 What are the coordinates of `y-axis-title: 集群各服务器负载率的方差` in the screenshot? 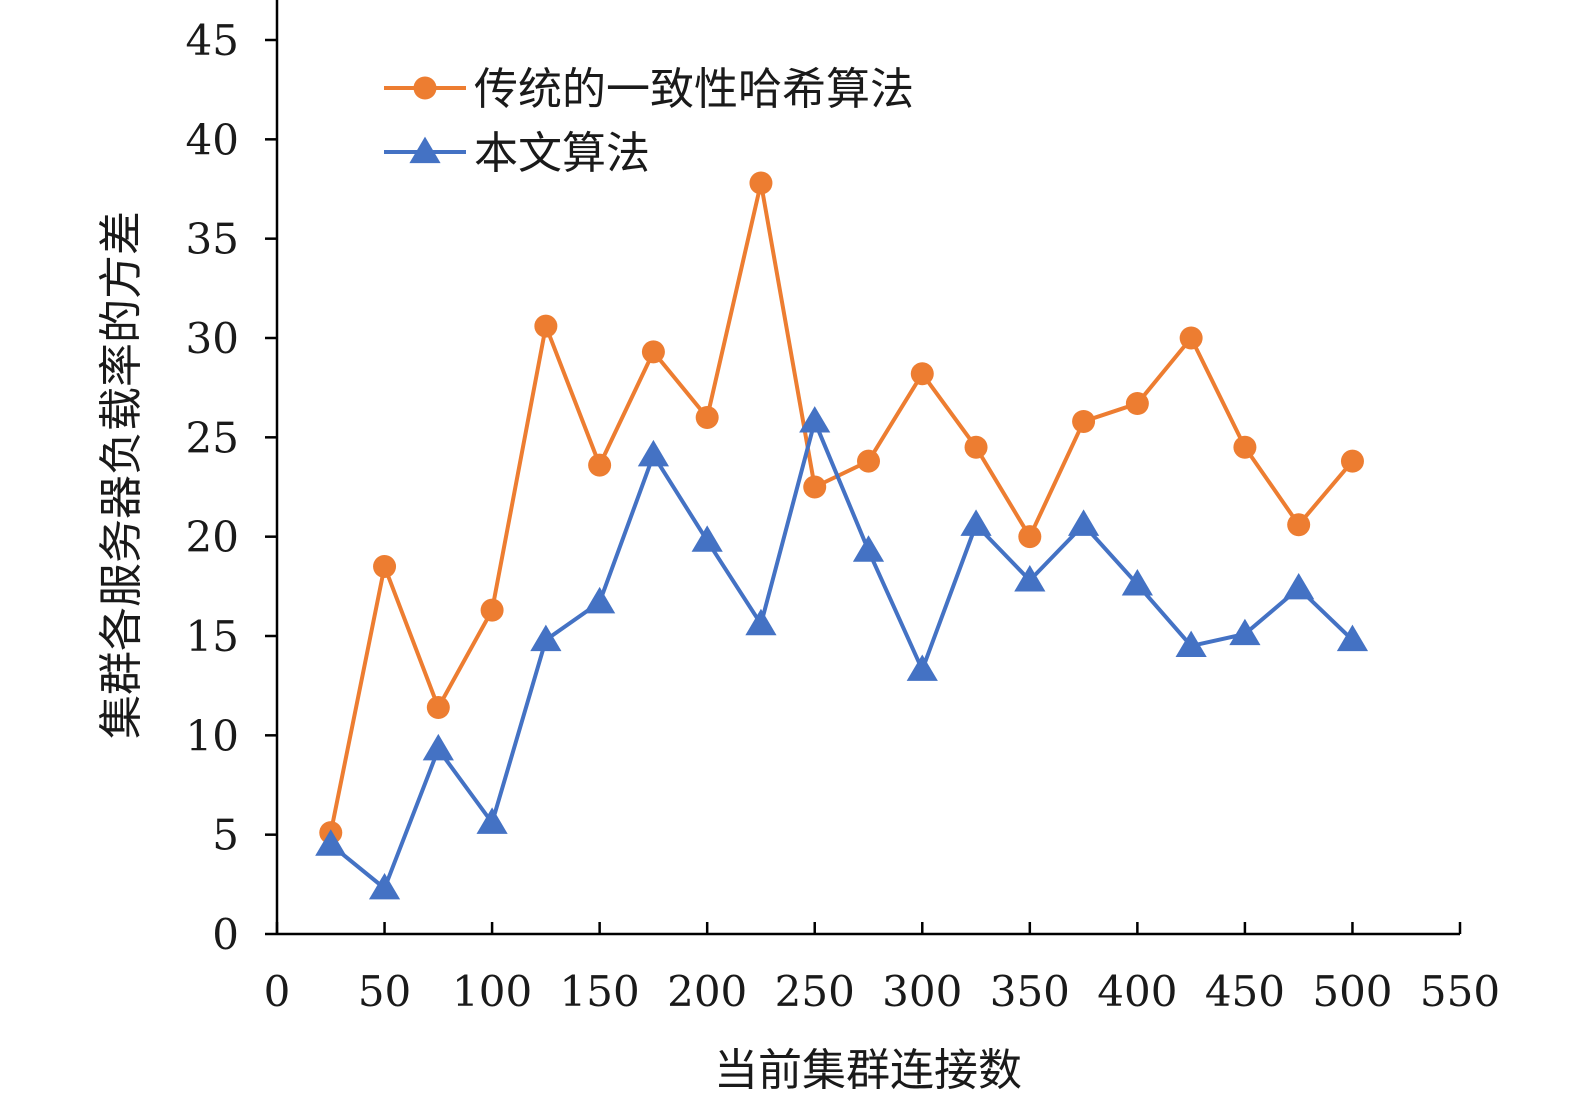 It's located at (121, 475).